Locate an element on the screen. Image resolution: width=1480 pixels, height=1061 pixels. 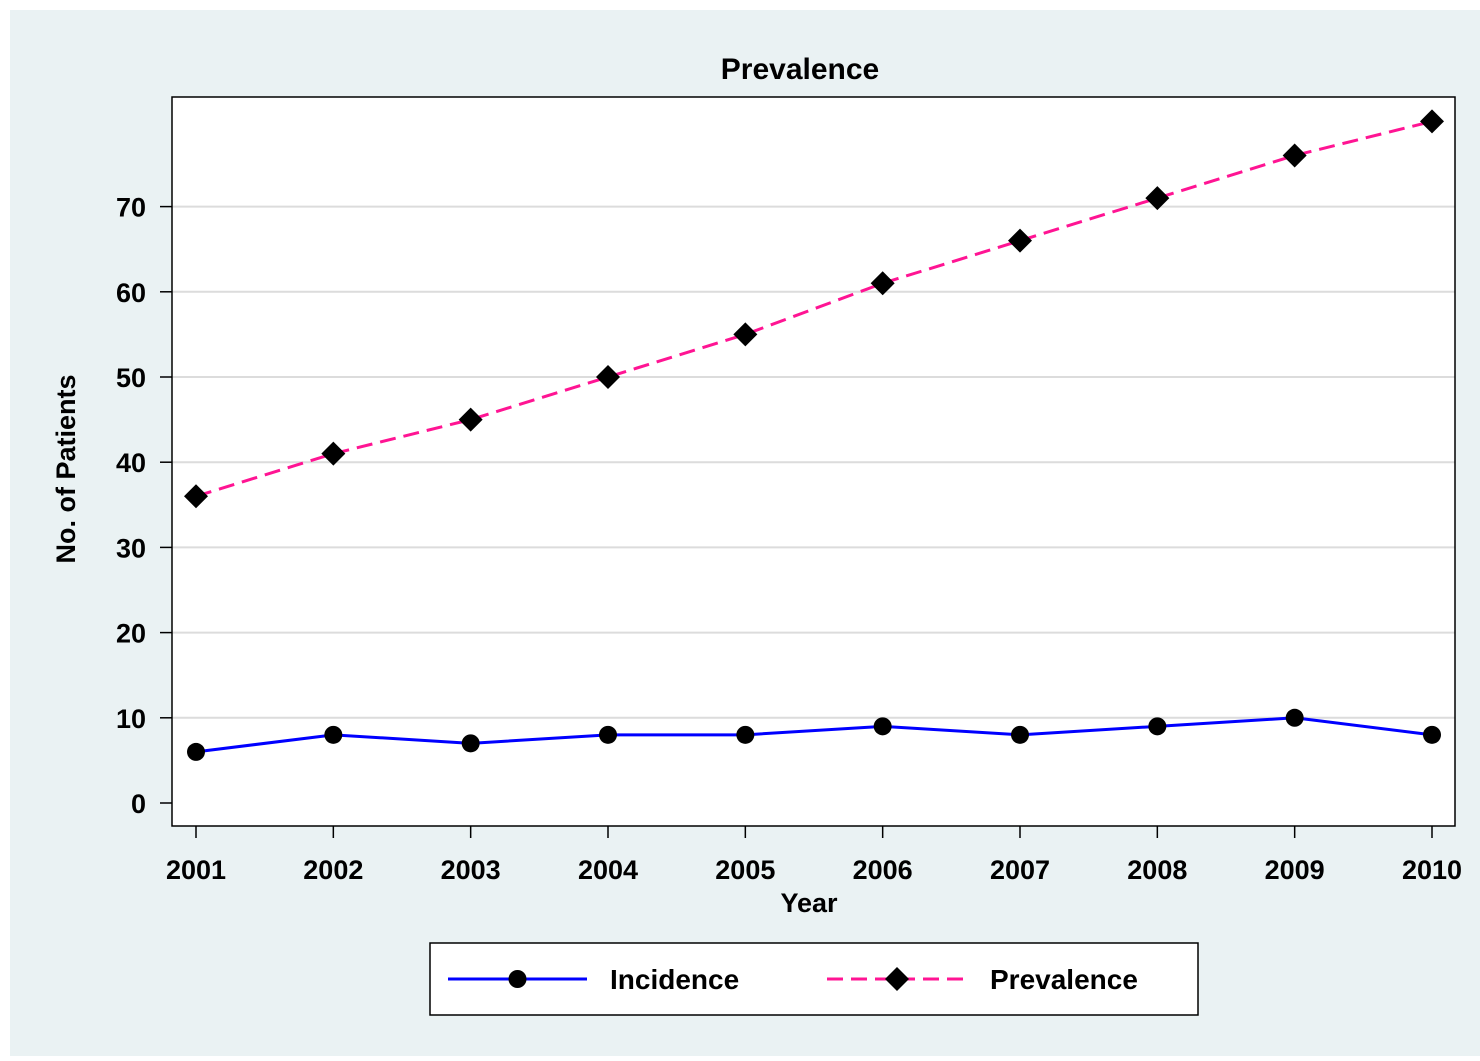
legend-label: Incidence is located at coordinates (674, 979).